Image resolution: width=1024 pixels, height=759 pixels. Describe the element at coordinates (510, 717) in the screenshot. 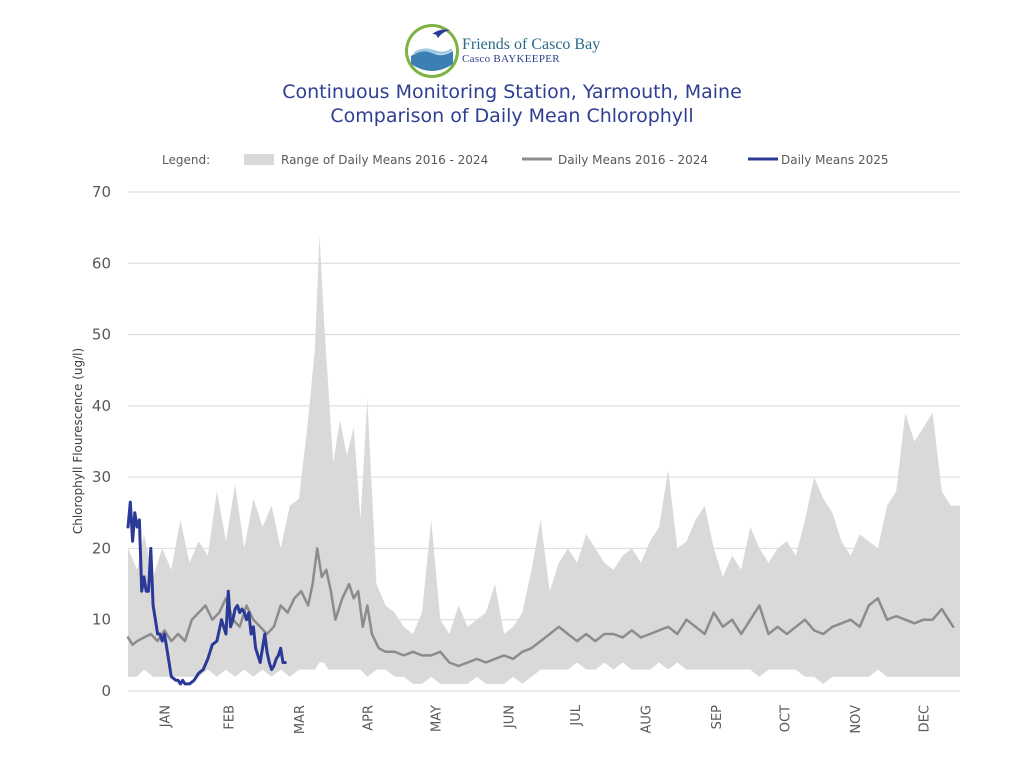

I see `x-tick-label-jun: JUN` at that location.